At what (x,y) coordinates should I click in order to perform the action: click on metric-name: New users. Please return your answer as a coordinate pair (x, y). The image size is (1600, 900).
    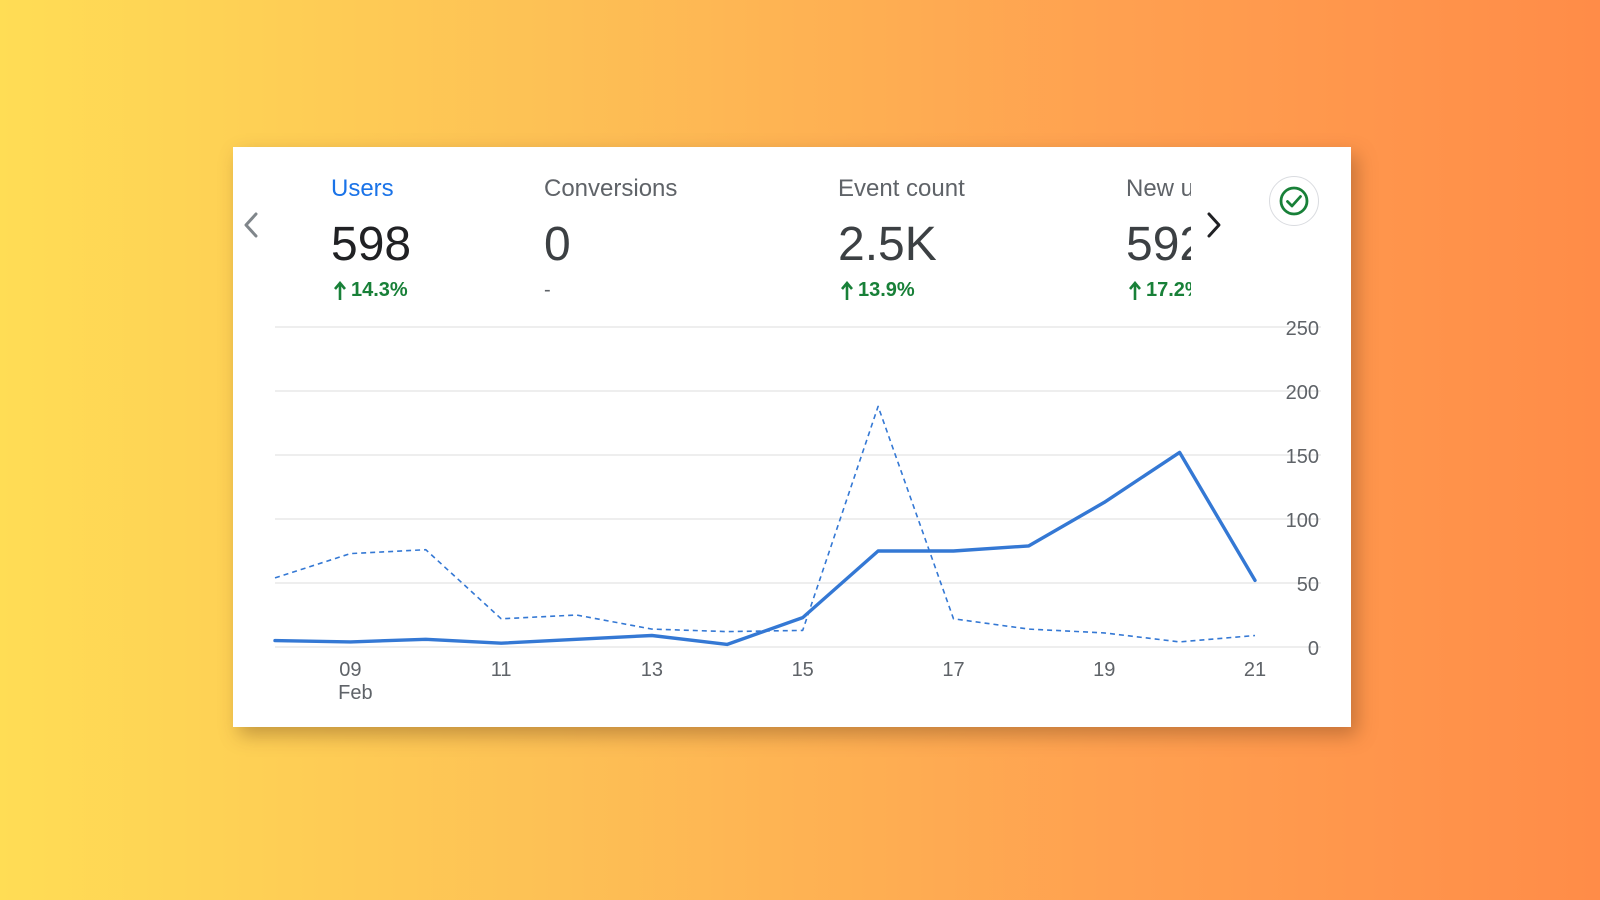
    Looking at the image, I should click on (1158, 188).